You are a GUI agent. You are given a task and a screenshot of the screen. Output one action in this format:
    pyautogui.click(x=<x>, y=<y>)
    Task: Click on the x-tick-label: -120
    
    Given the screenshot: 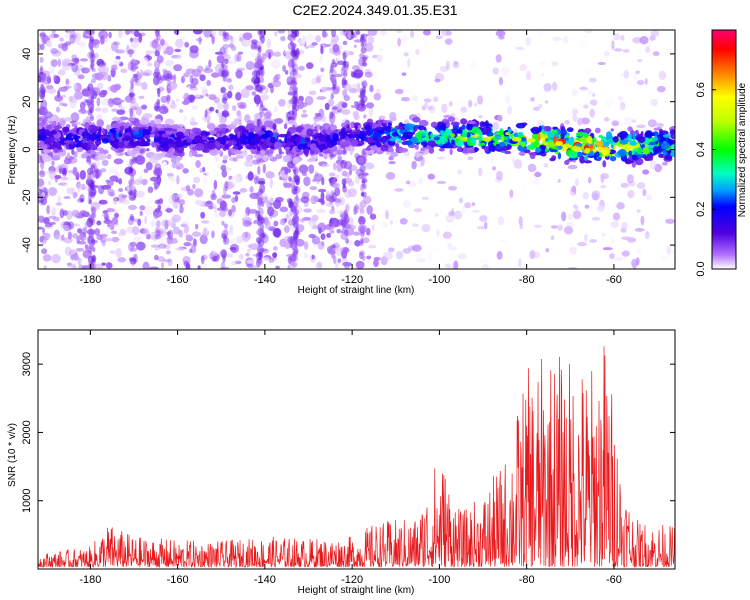 What is the action you would take?
    pyautogui.click(x=352, y=280)
    